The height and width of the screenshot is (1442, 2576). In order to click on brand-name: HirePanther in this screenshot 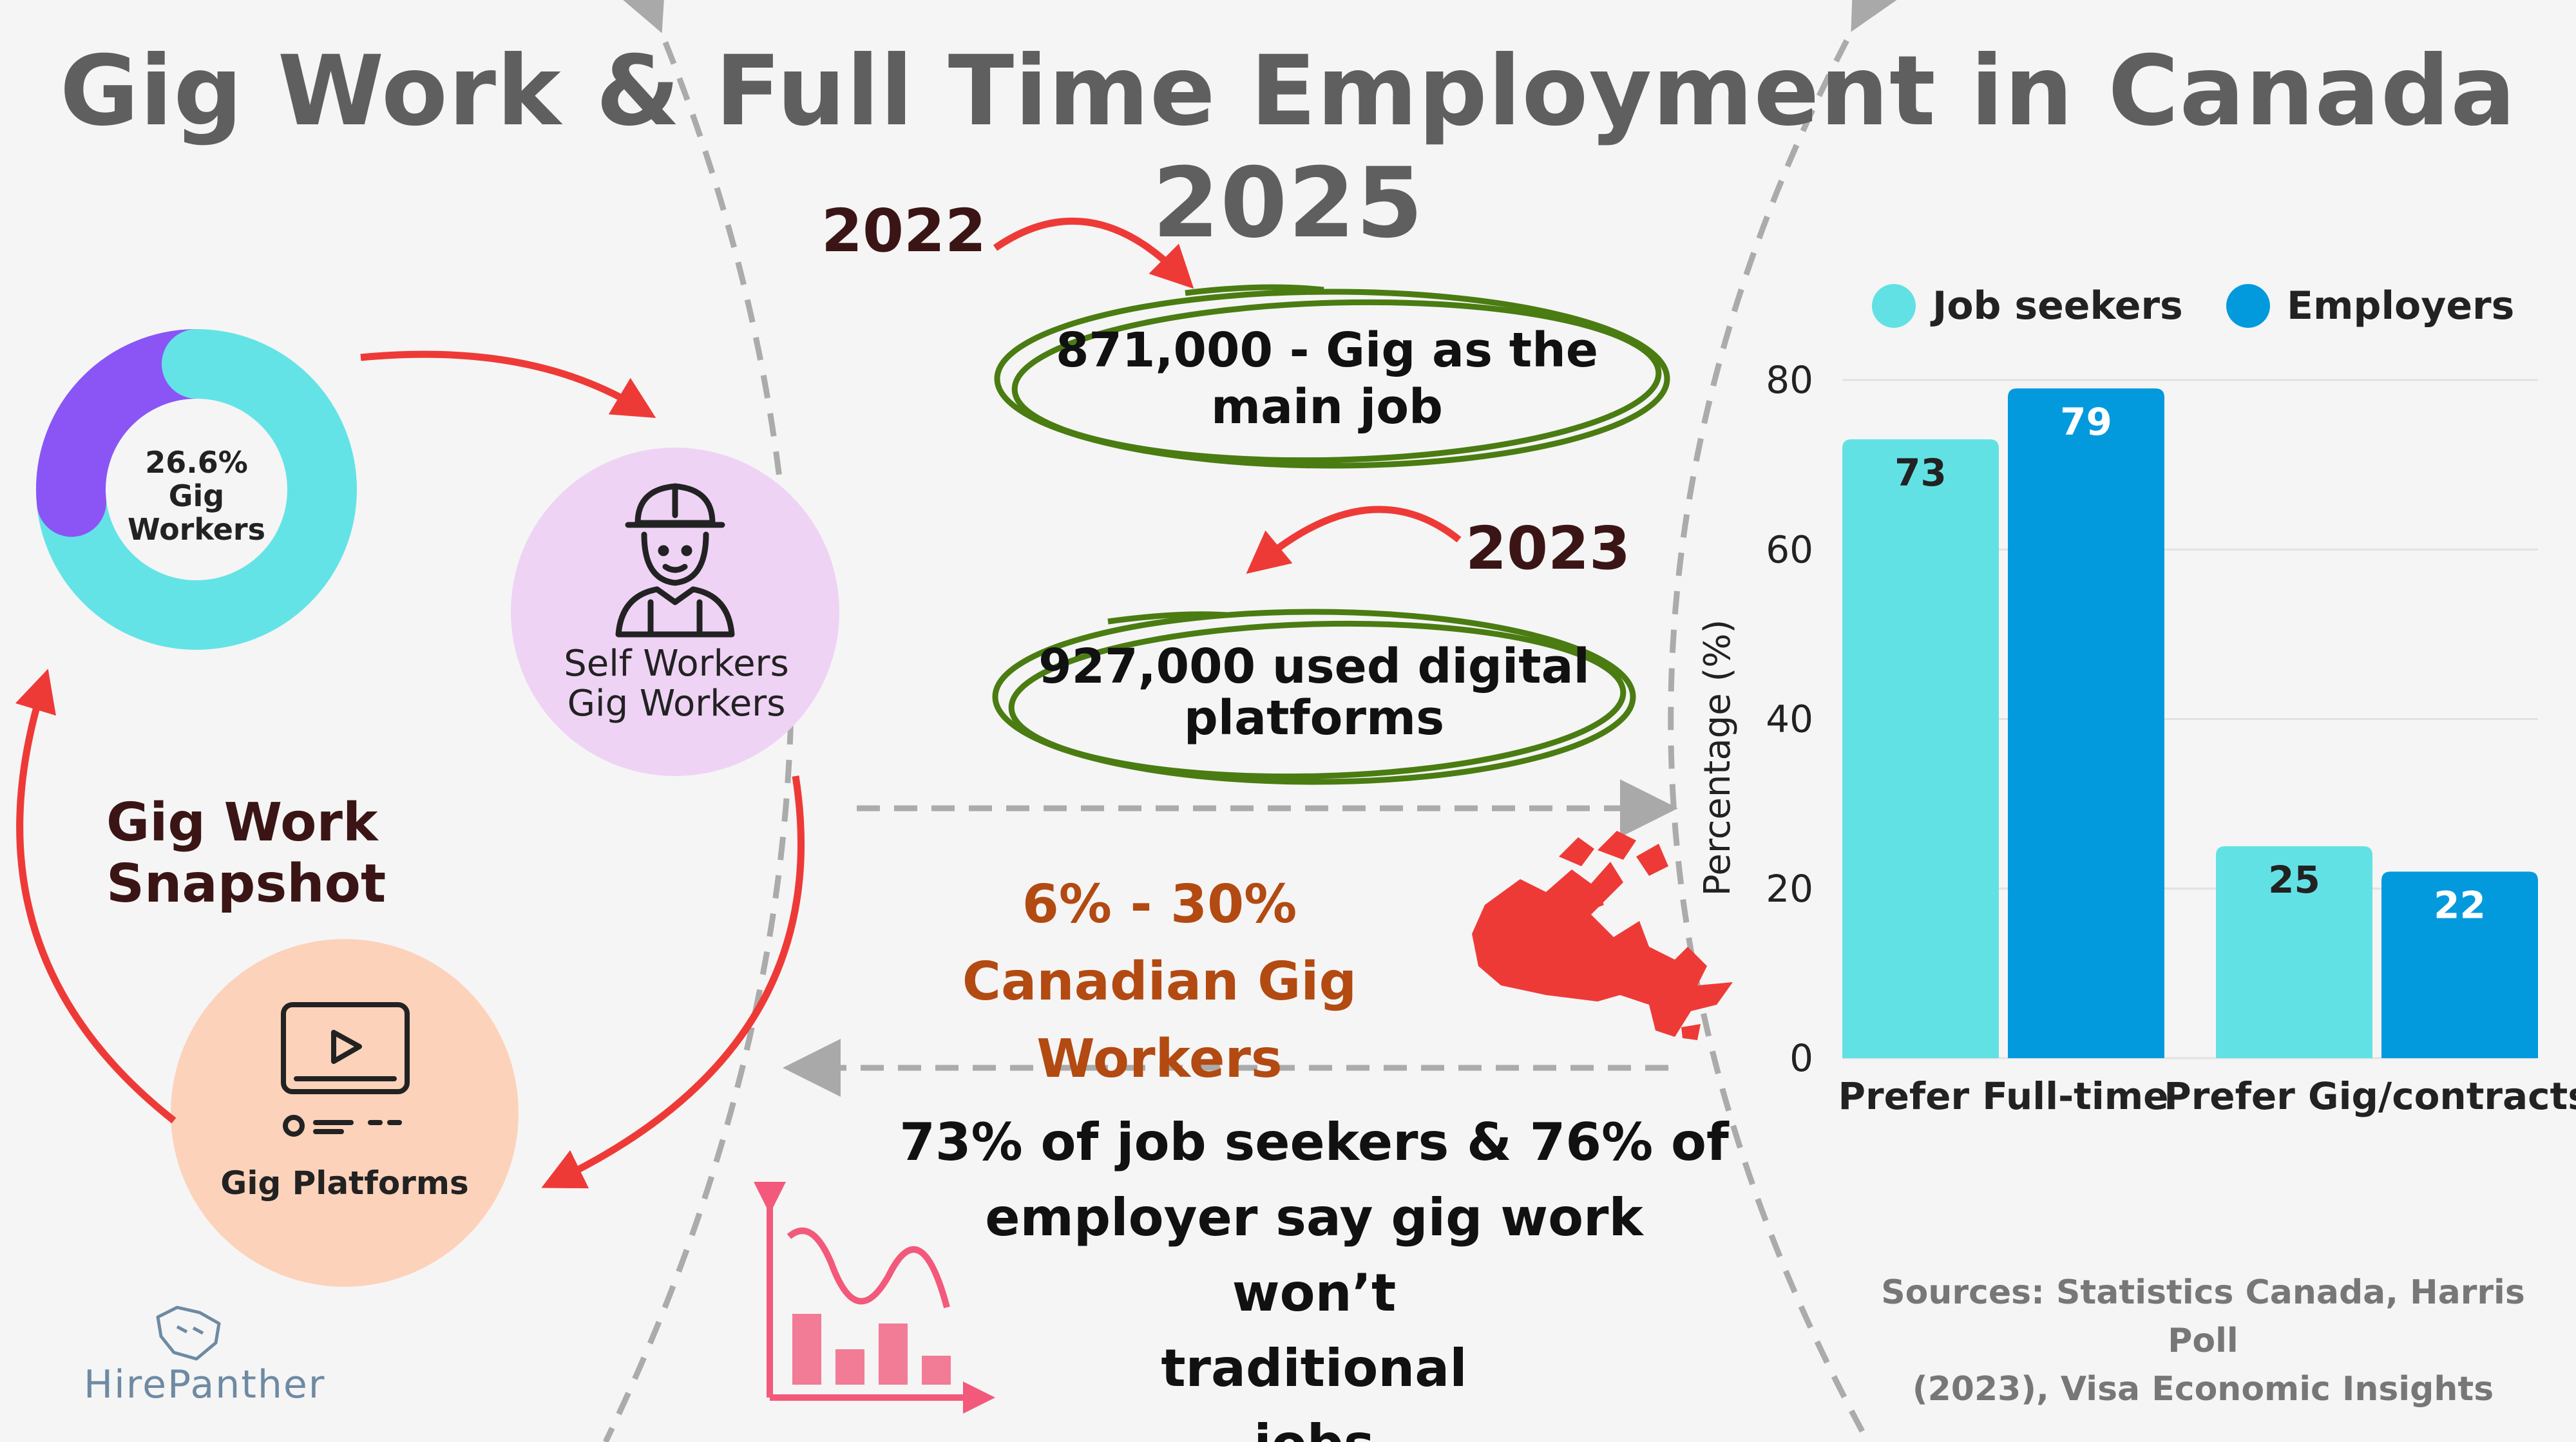, I will do `click(205, 1384)`.